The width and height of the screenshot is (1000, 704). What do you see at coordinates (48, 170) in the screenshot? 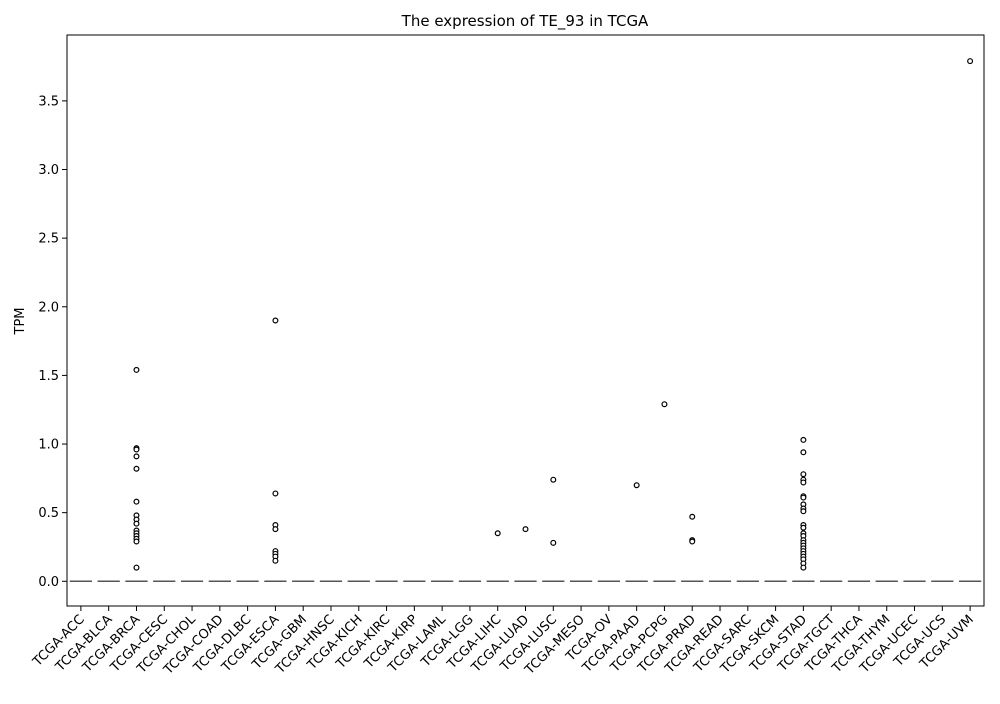
I see `y-tick-label: 3.0` at bounding box center [48, 170].